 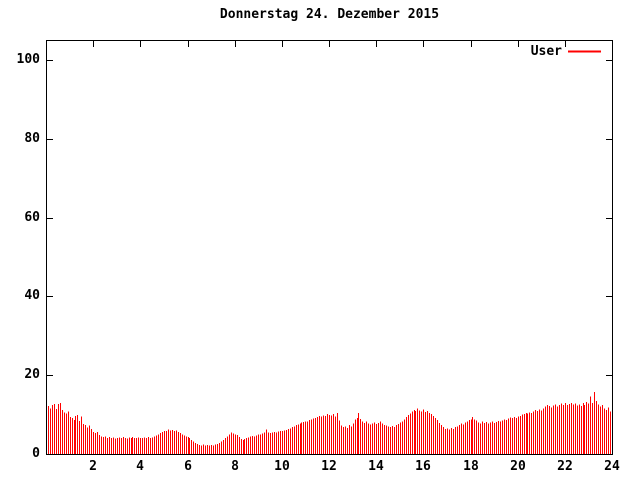 What do you see at coordinates (329, 14) in the screenshot?
I see `chart-title: Donnerstag 24. Dezember 2015` at bounding box center [329, 14].